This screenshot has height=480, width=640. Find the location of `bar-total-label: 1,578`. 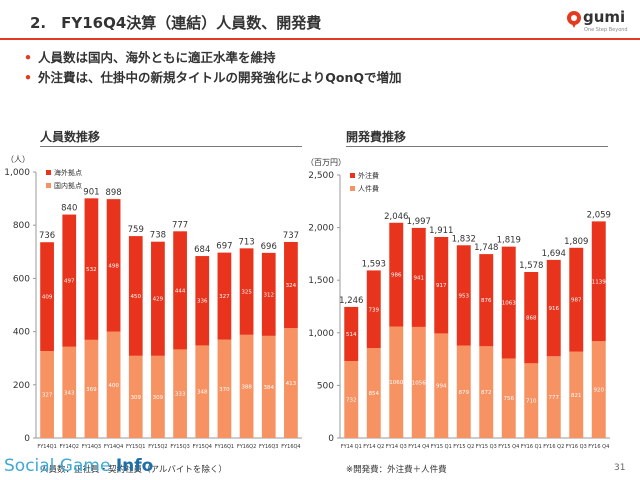

bar-total-label: 1,578 is located at coordinates (531, 266).